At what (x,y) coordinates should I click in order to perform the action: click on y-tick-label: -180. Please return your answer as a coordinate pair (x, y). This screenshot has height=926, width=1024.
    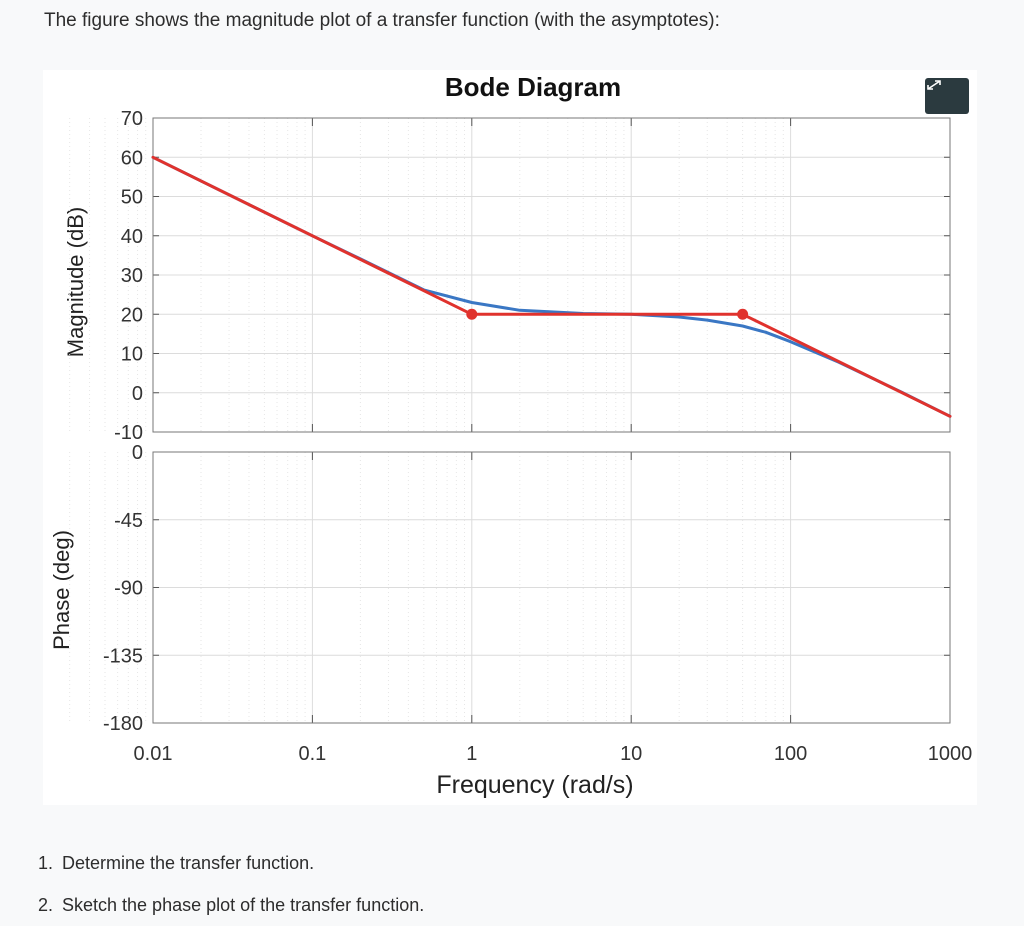
    Looking at the image, I should click on (123, 724).